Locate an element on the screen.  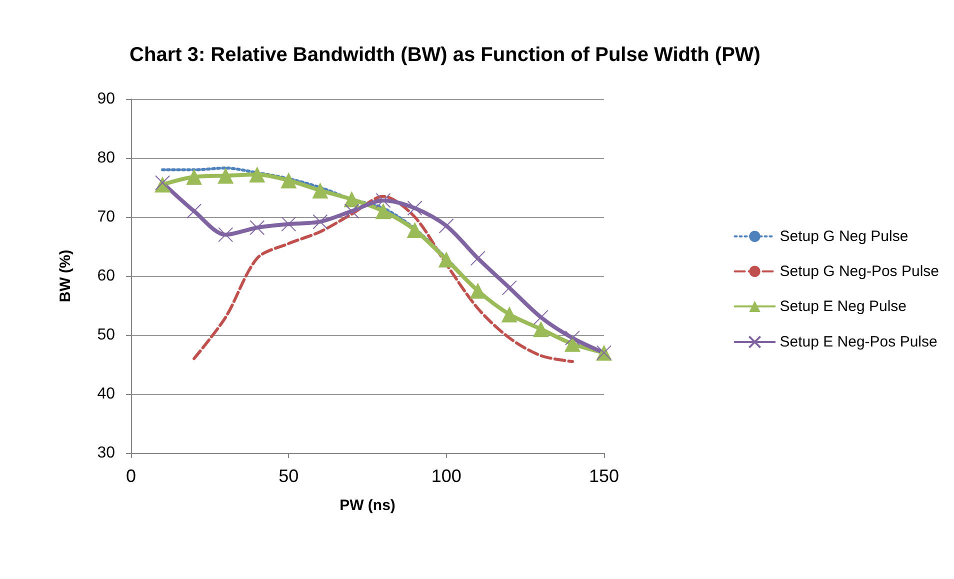
legend-label: Setup E Neg Pulse is located at coordinates (843, 306).